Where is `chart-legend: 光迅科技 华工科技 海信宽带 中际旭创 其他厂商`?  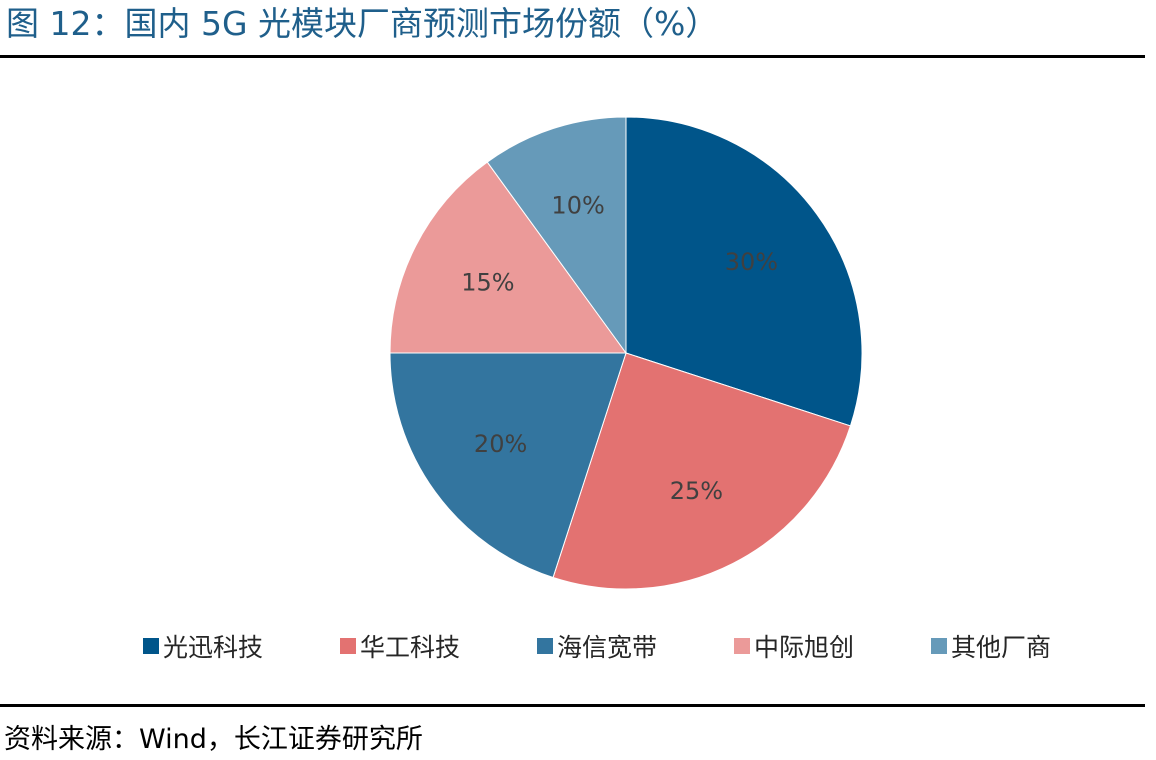 chart-legend: 光迅科技 华工科技 海信宽带 中际旭创 其他厂商 is located at coordinates (635, 646).